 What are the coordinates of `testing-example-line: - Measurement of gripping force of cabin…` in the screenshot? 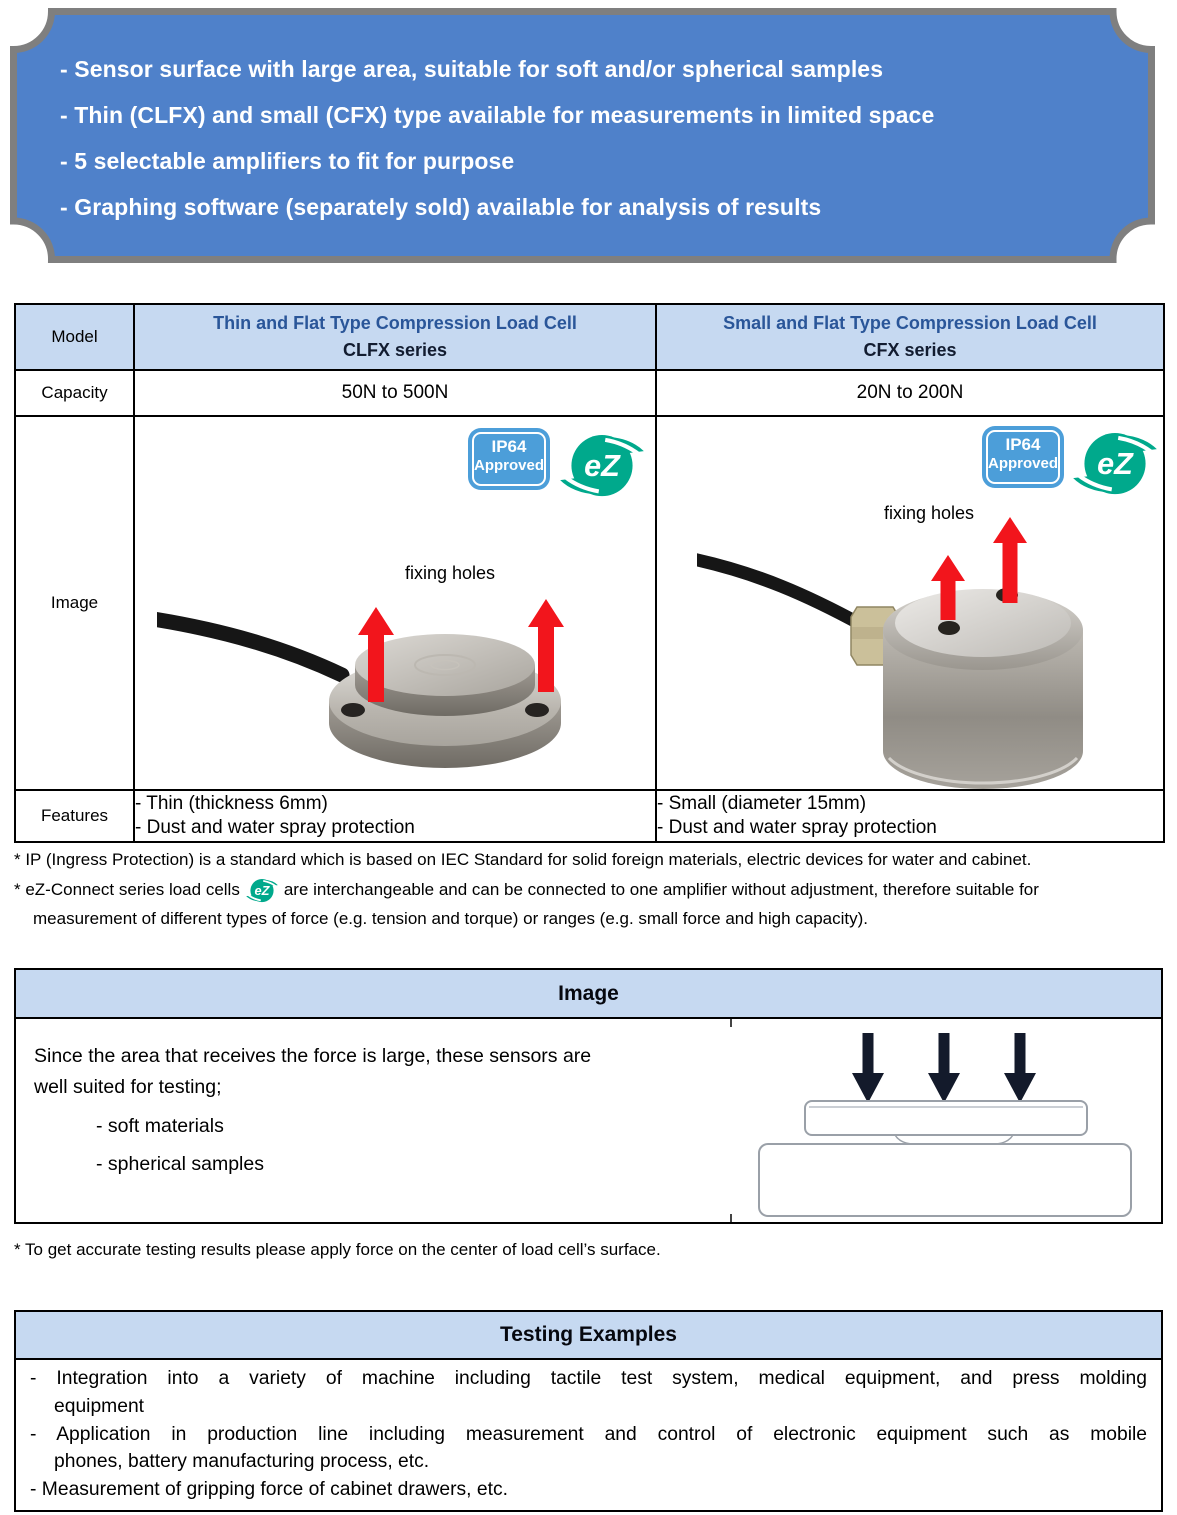 It's located at (269, 1490).